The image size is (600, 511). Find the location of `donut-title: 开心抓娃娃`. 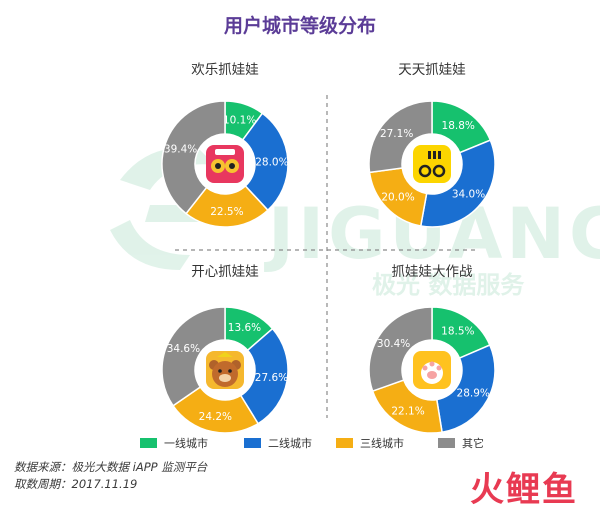

donut-title: 开心抓娃娃 is located at coordinates (225, 272).